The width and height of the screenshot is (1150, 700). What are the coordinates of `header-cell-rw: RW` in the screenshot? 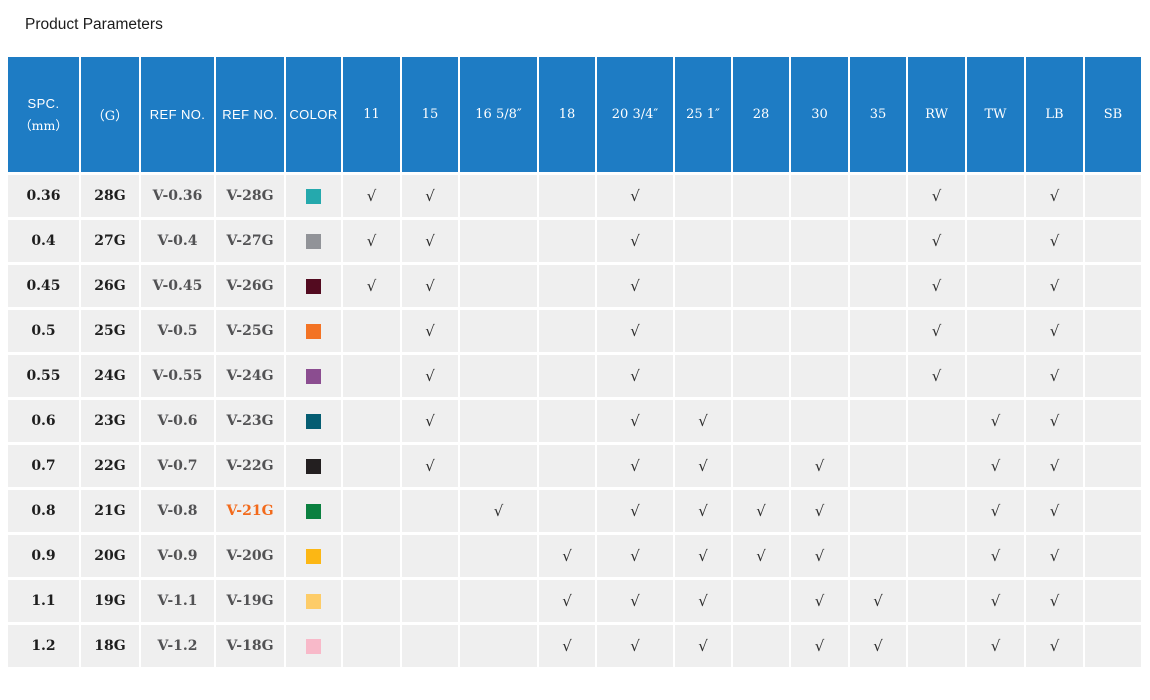 It's located at (936, 114).